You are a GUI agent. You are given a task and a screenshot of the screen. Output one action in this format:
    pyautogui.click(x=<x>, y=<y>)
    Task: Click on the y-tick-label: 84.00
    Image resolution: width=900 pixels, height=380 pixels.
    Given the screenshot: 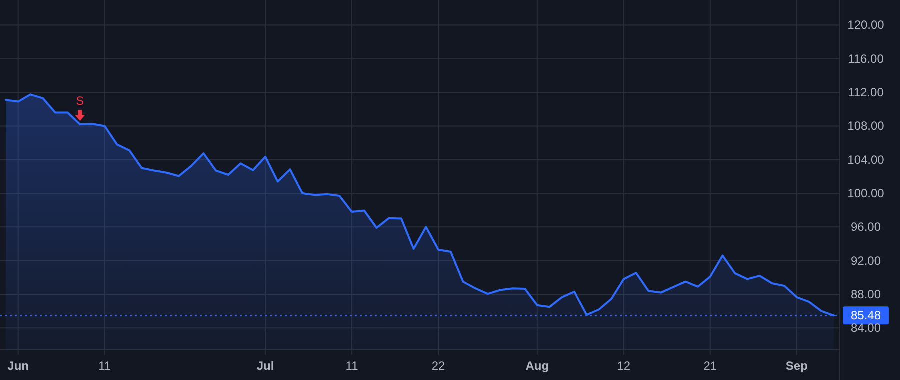 What is the action you would take?
    pyautogui.click(x=866, y=328)
    